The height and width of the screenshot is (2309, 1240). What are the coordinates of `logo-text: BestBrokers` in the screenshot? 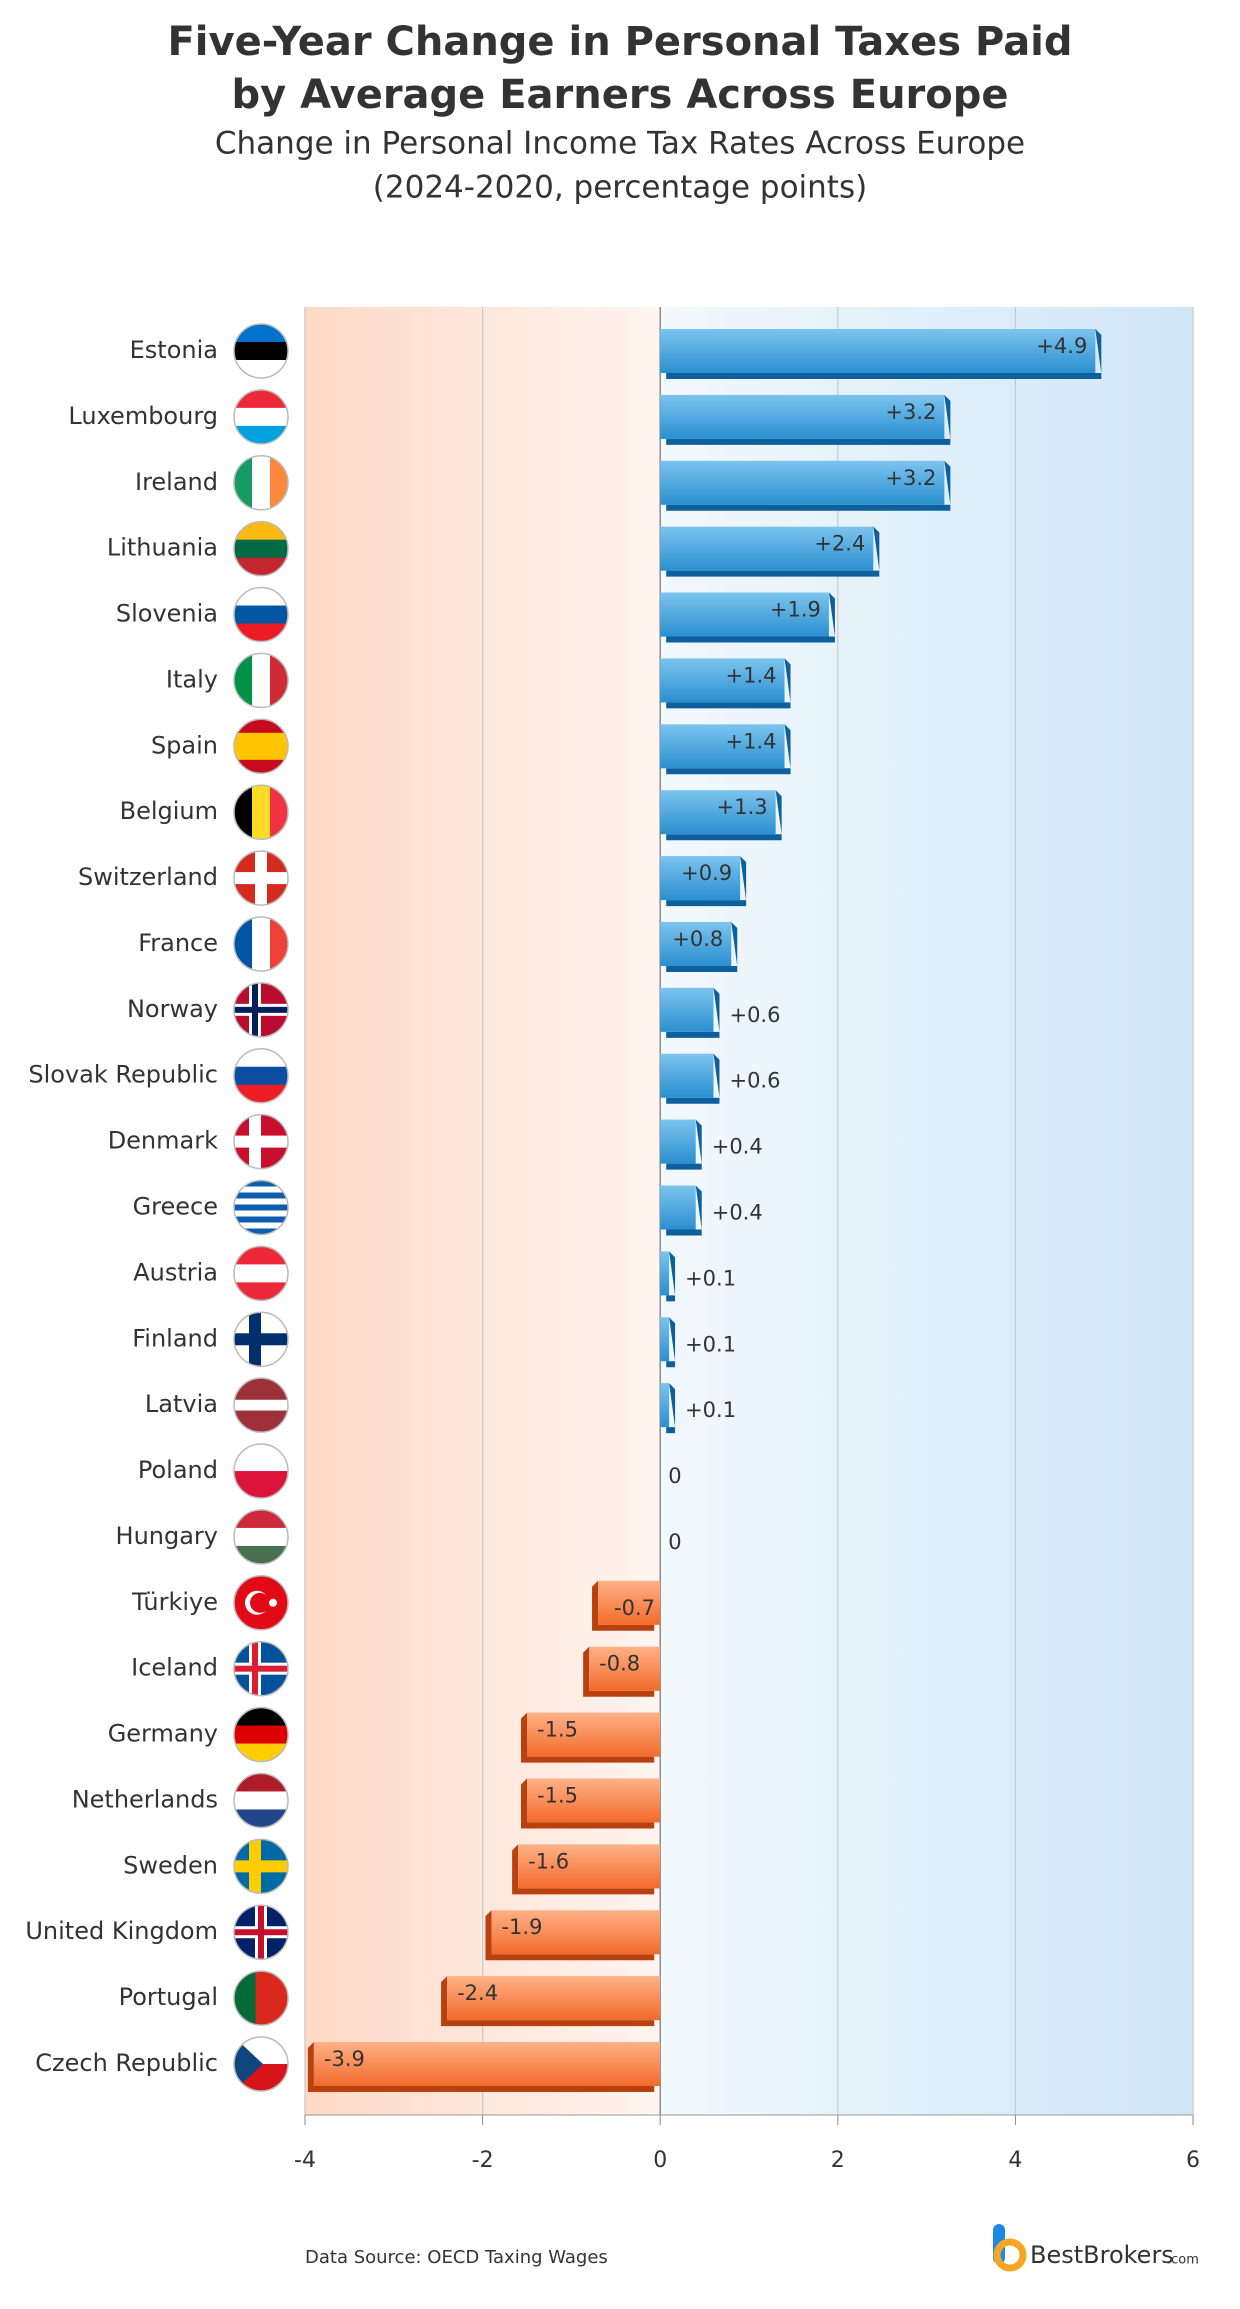 It's located at (1102, 2255).